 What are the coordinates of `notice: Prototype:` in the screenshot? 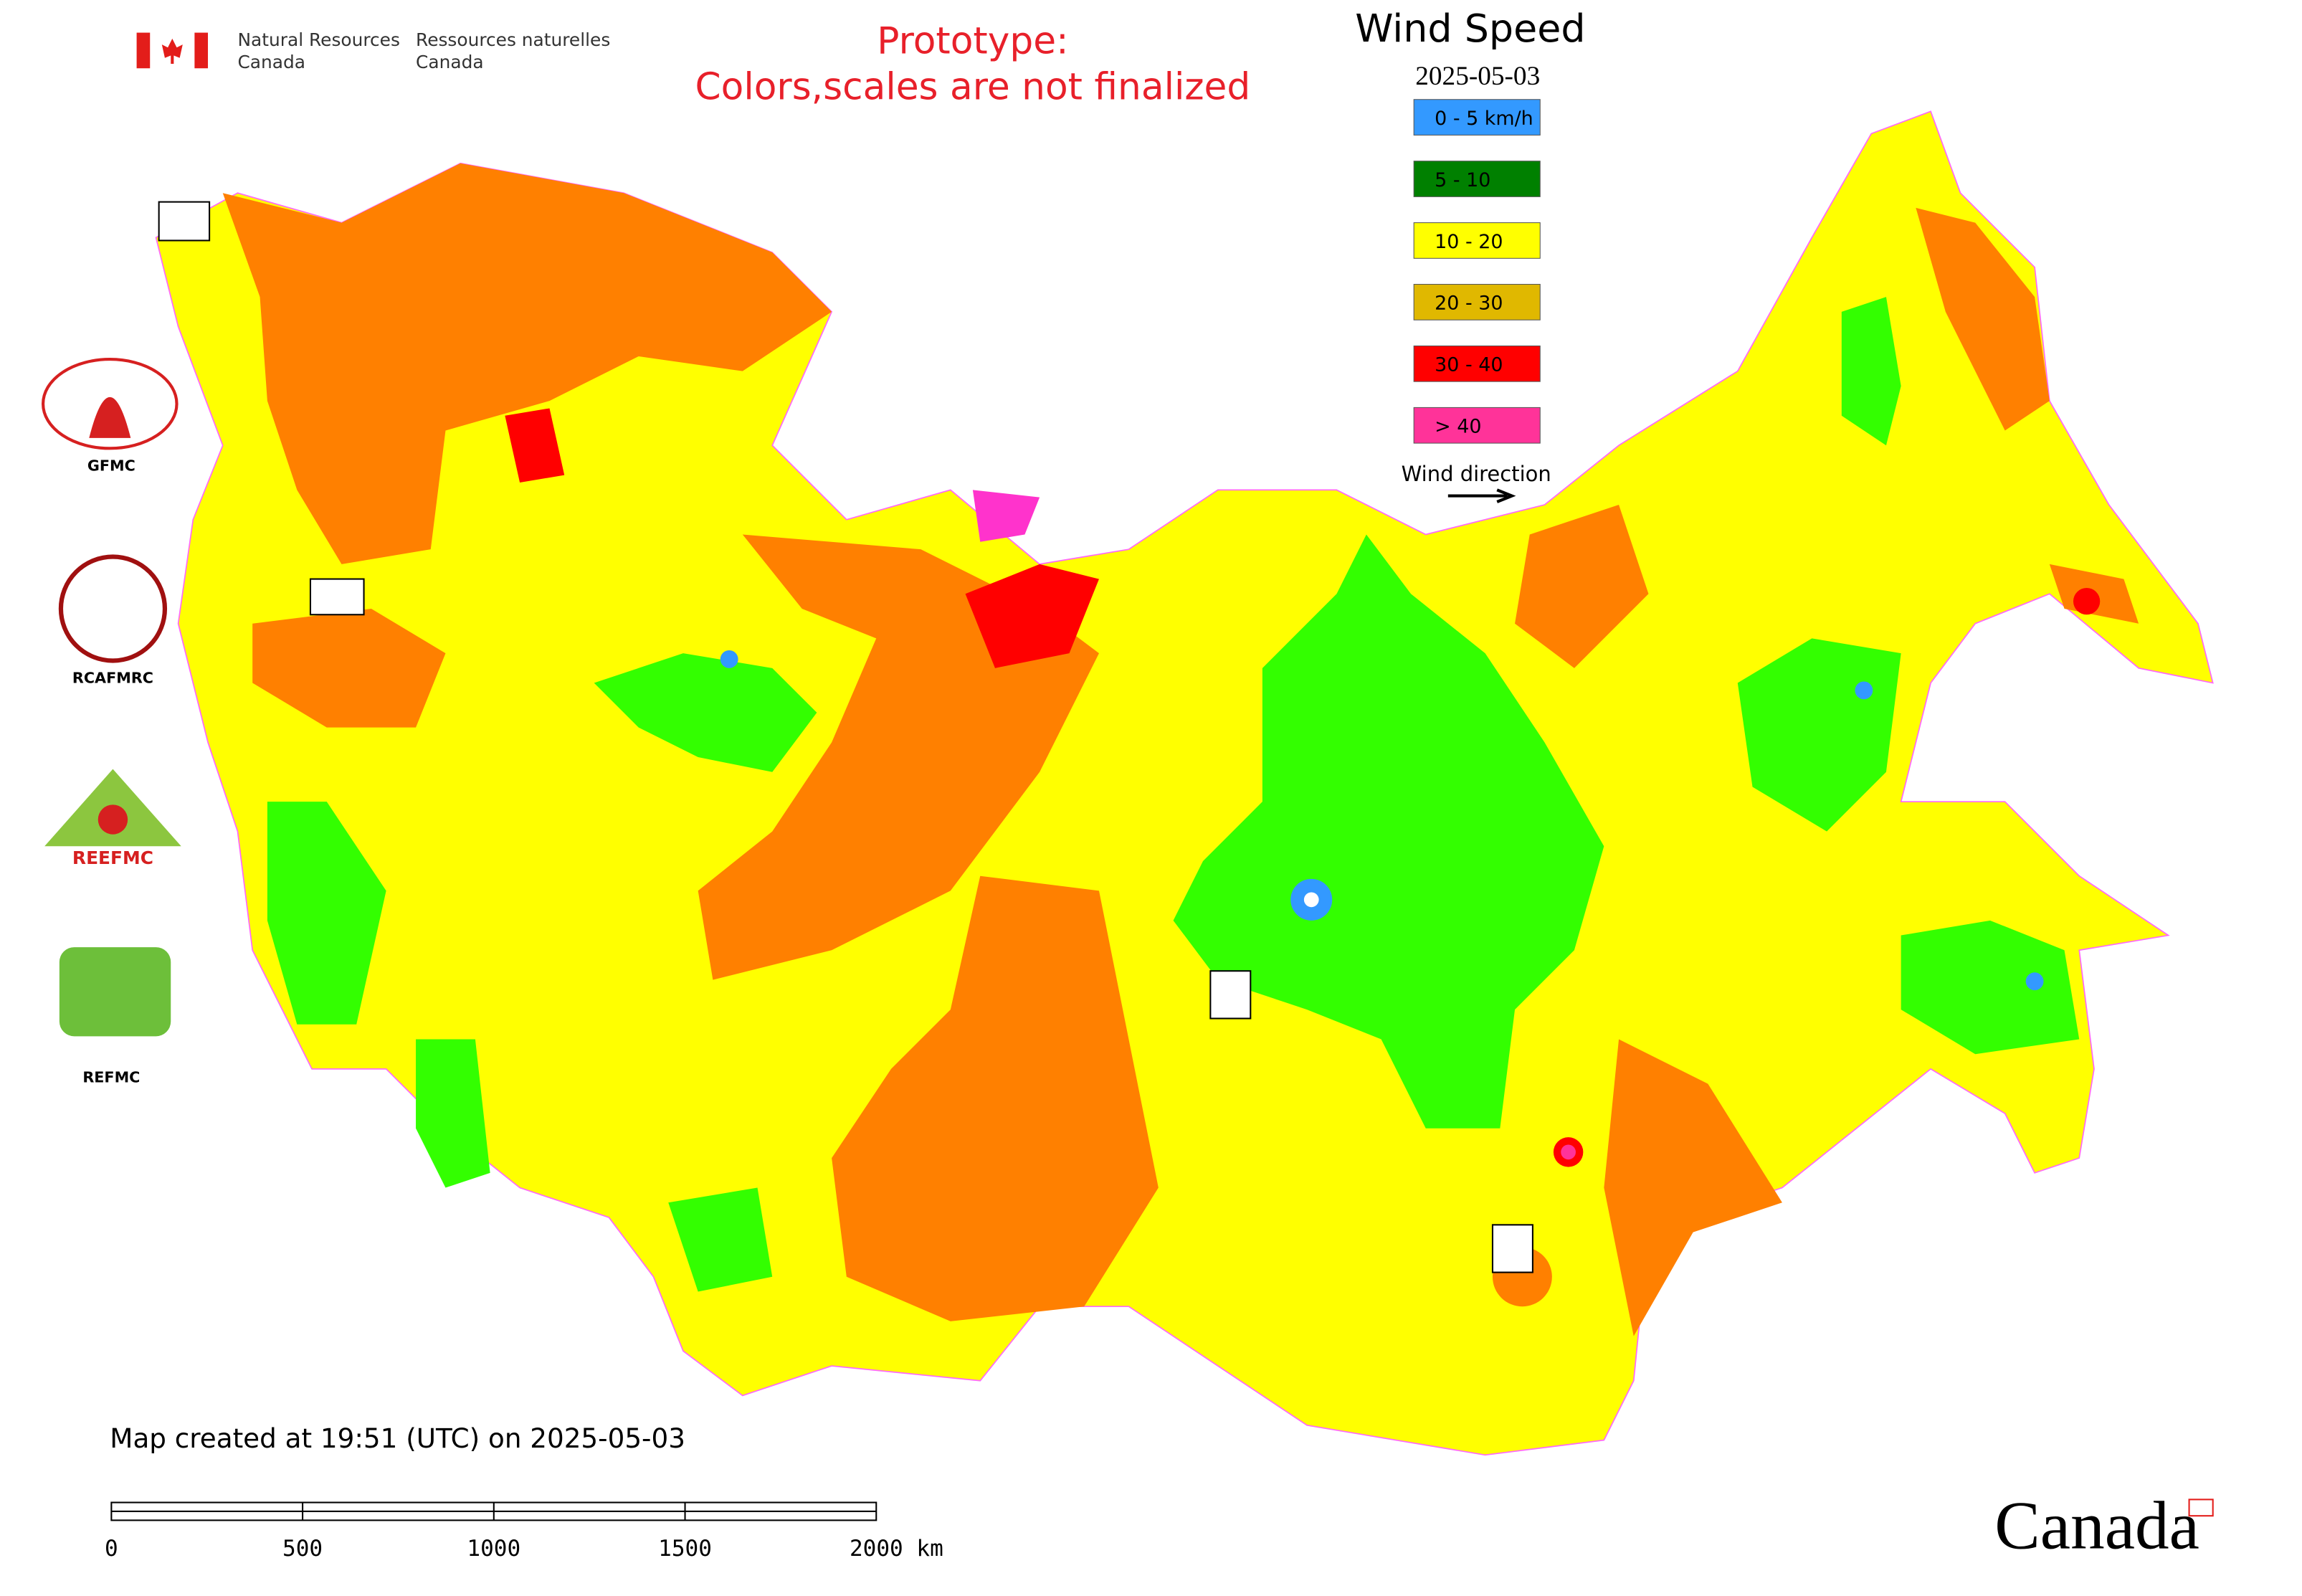 It's located at (973, 41).